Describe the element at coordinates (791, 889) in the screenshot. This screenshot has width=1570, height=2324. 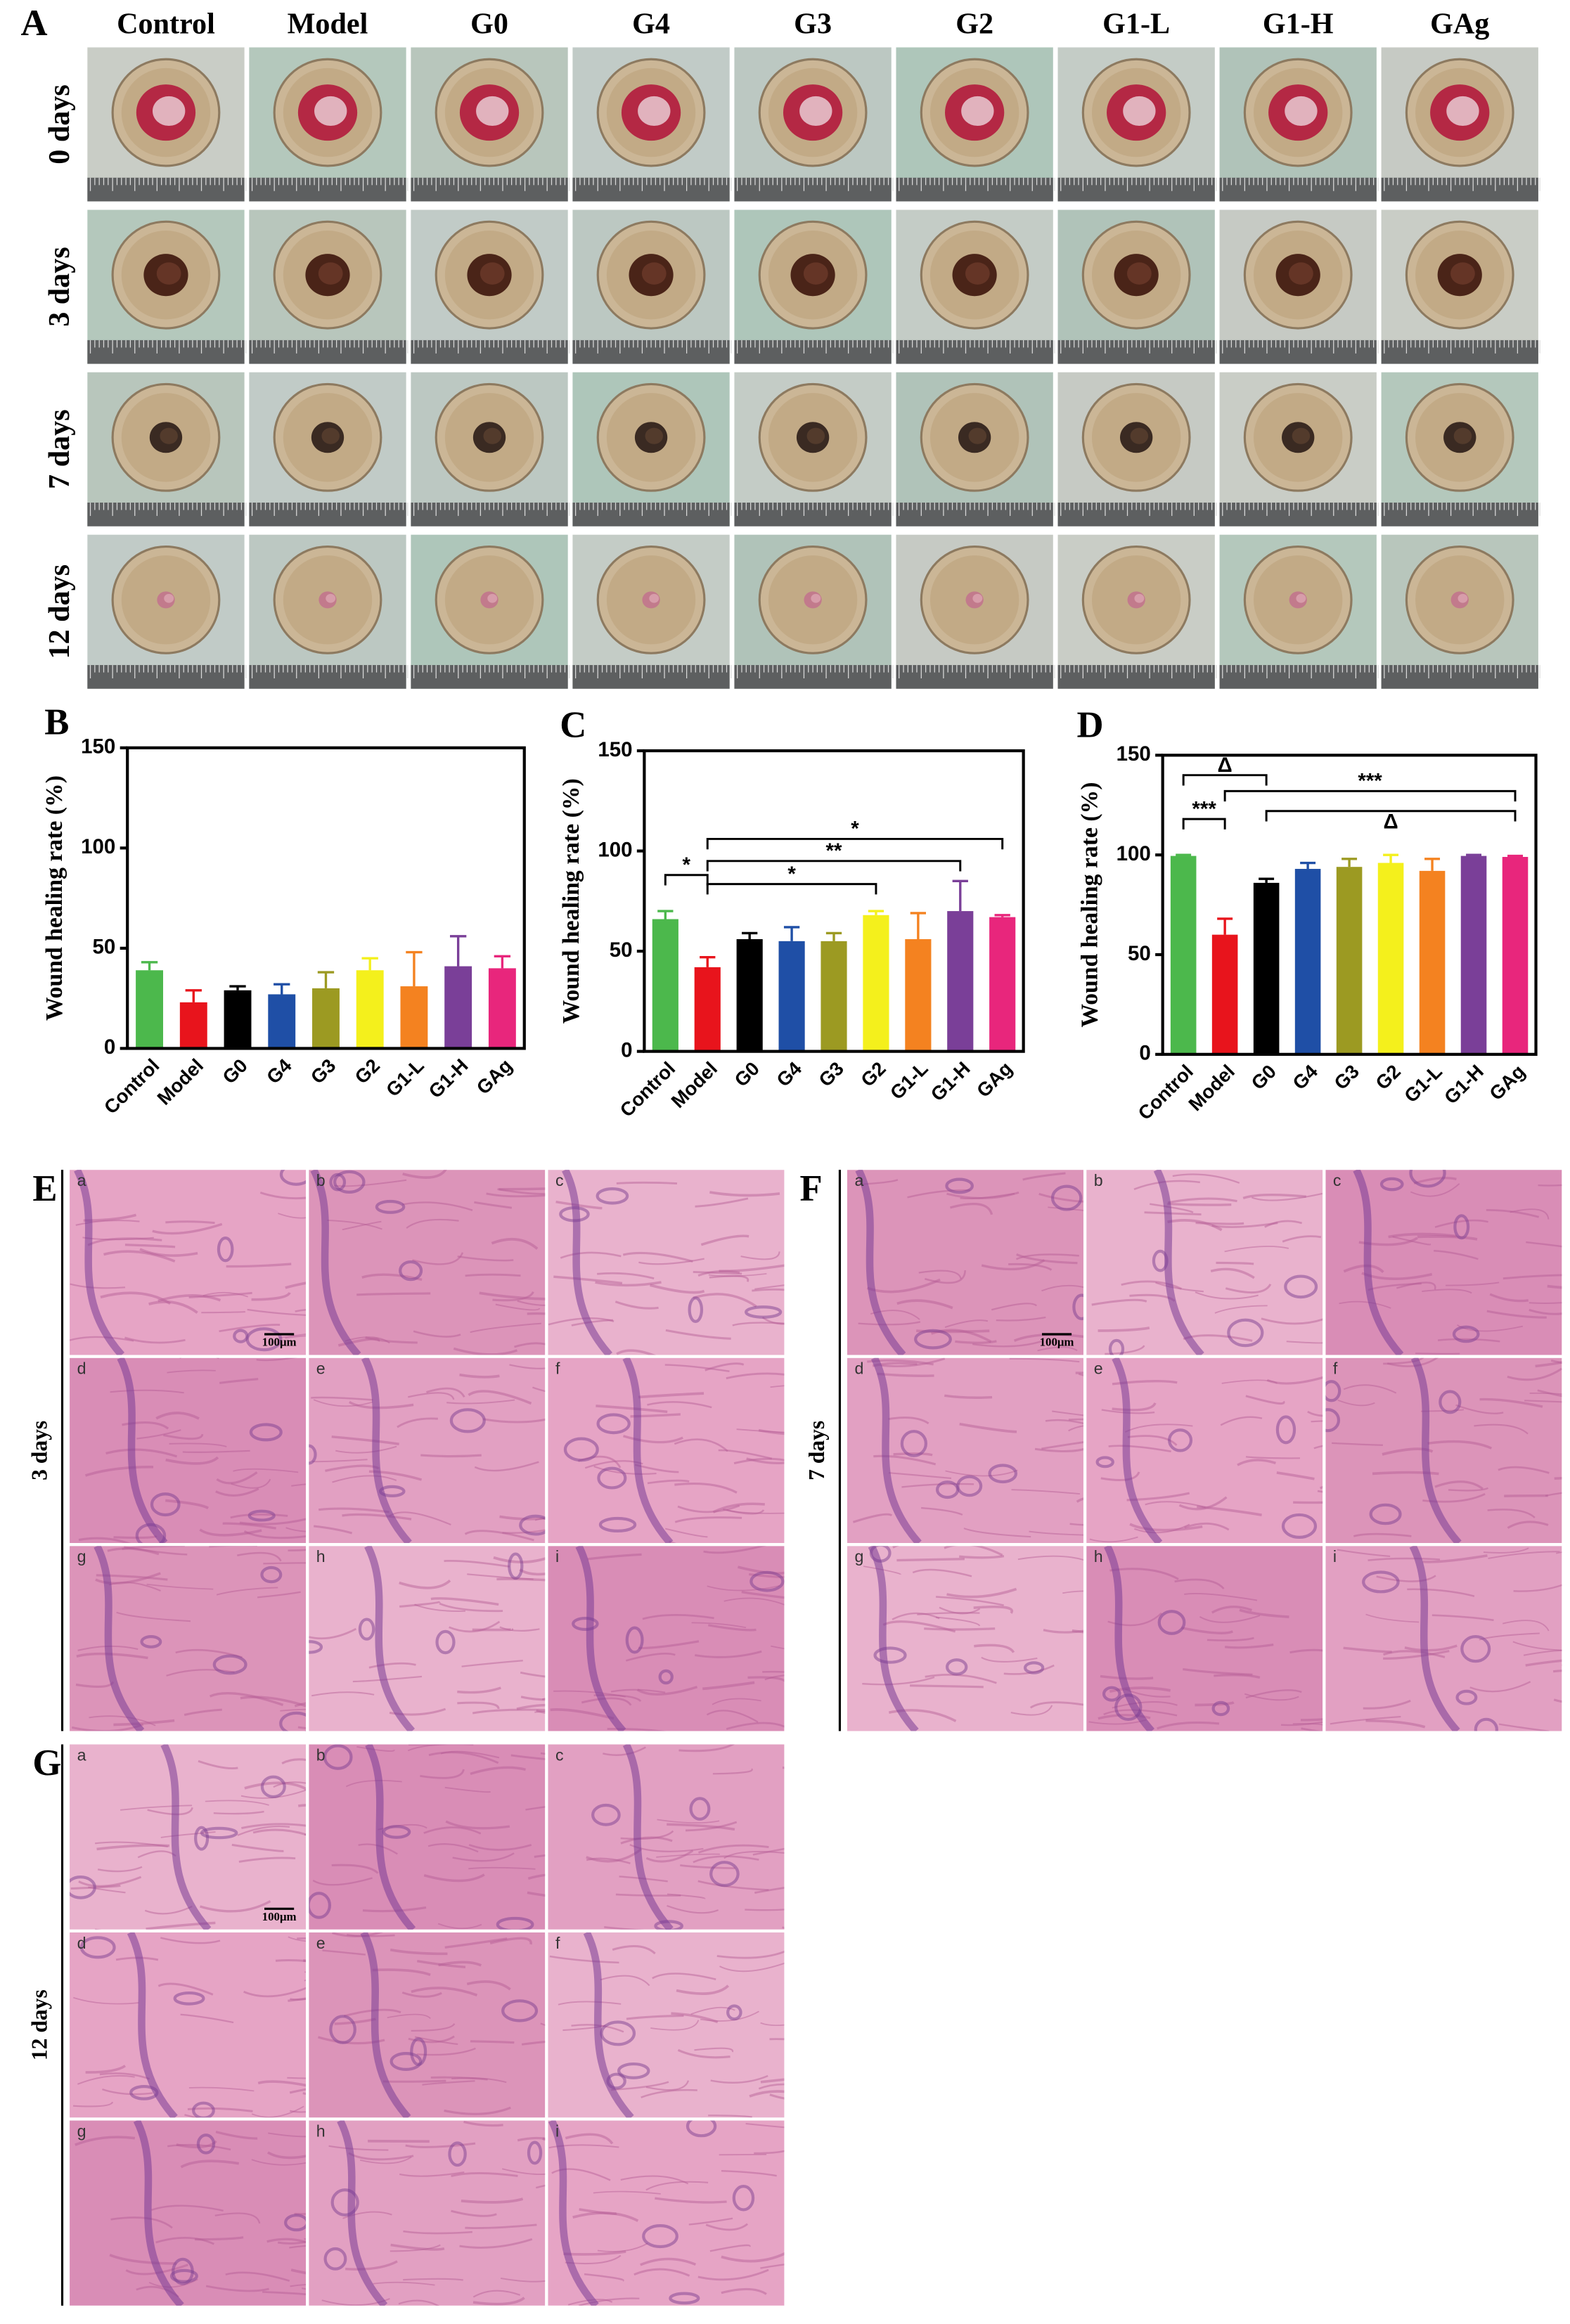
I see `significance-bracket` at that location.